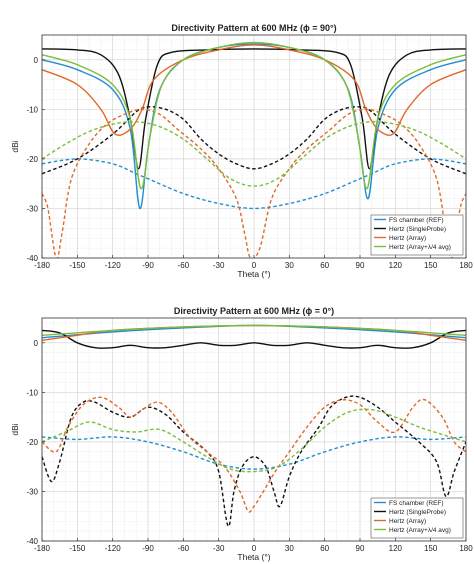 This screenshot has height=564, width=474. What do you see at coordinates (254, 311) in the screenshot?
I see `chart-title: Directivity Pattern at 600 MHz (ϕ = 0°)` at bounding box center [254, 311].